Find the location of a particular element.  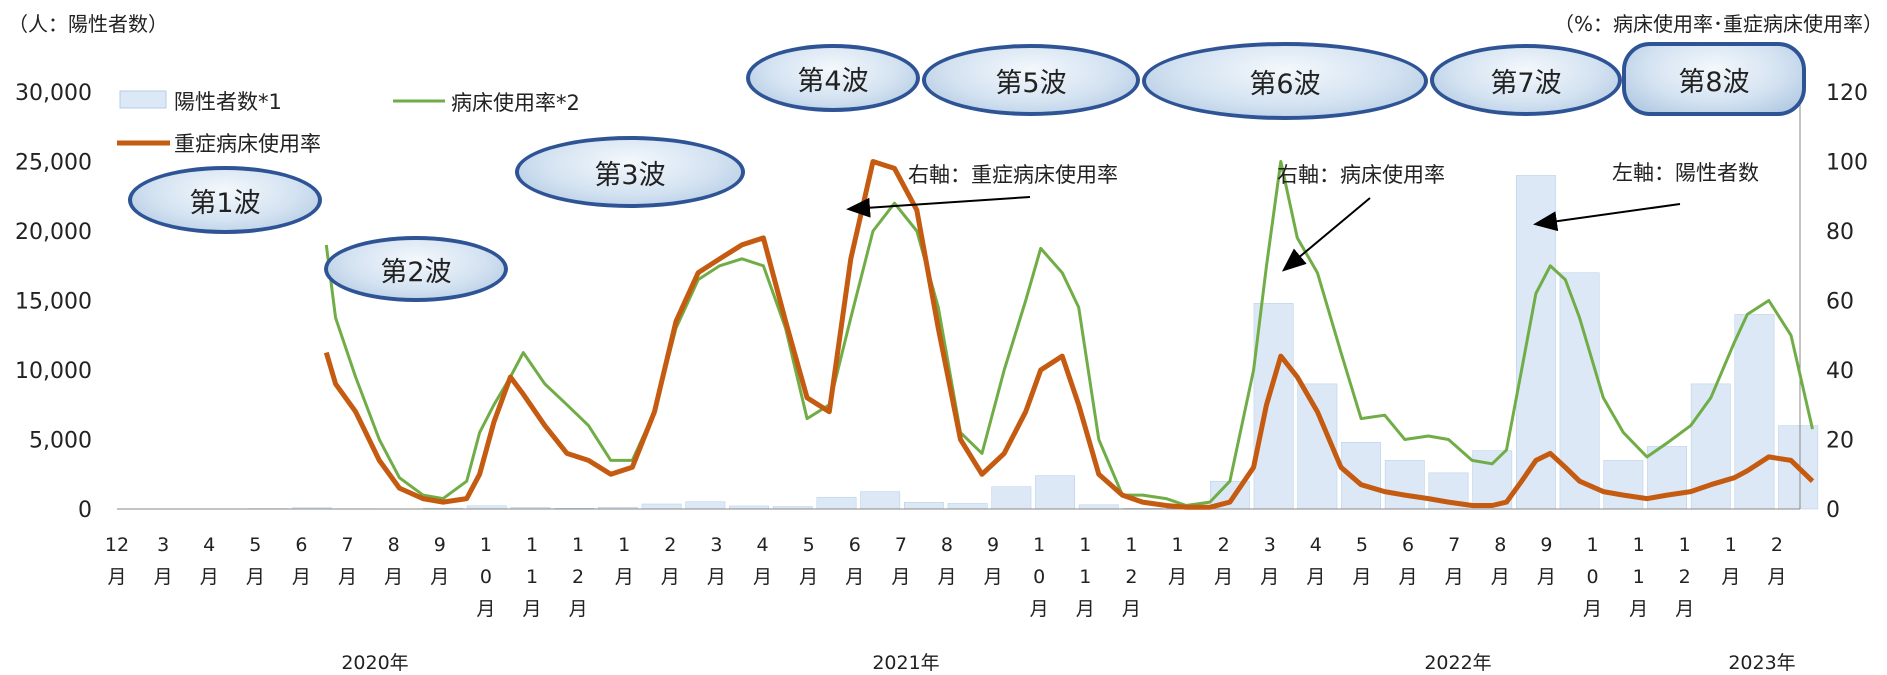

x-tick-label: 12 月 is located at coordinates (117, 561).